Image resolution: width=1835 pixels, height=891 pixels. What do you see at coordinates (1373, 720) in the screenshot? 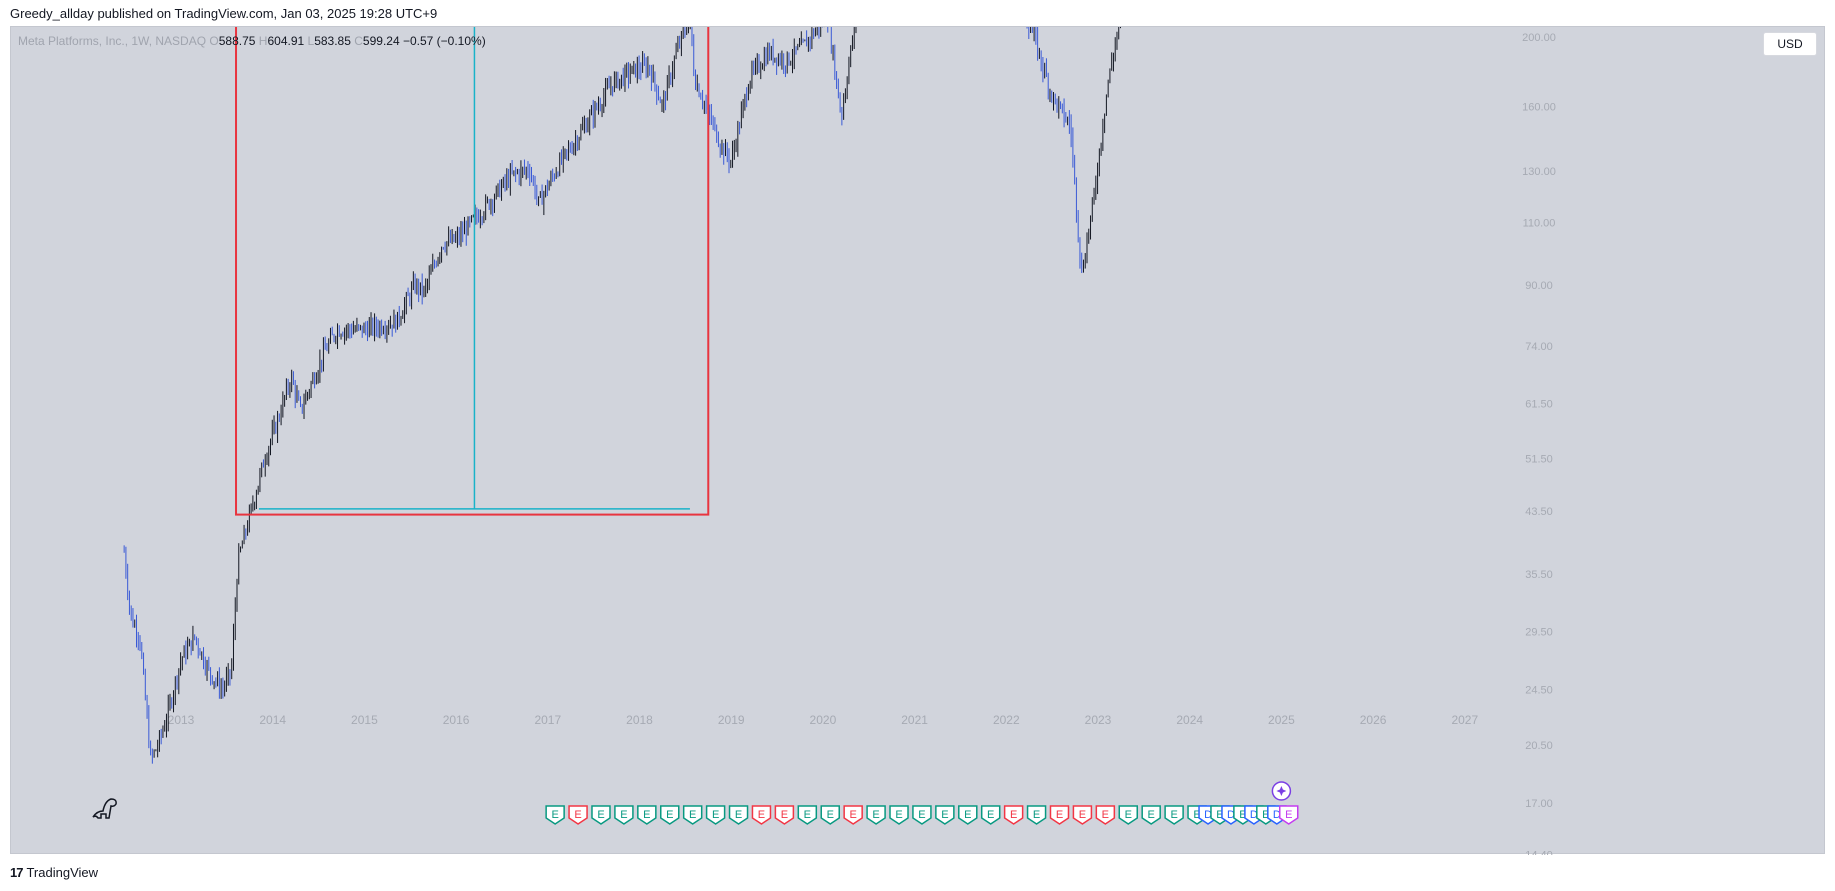
I see `x-tick-label: 2026` at bounding box center [1373, 720].